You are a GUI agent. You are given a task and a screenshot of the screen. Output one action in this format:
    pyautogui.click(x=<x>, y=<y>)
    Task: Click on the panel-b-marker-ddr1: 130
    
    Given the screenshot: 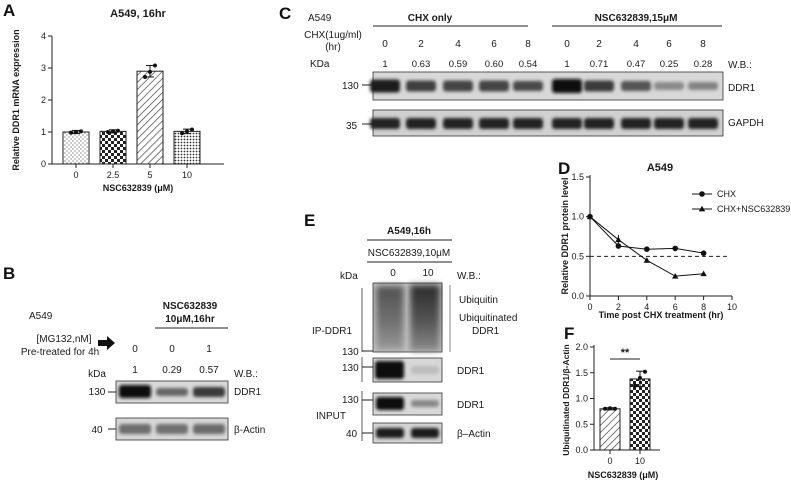 What is the action you would take?
    pyautogui.click(x=97, y=392)
    